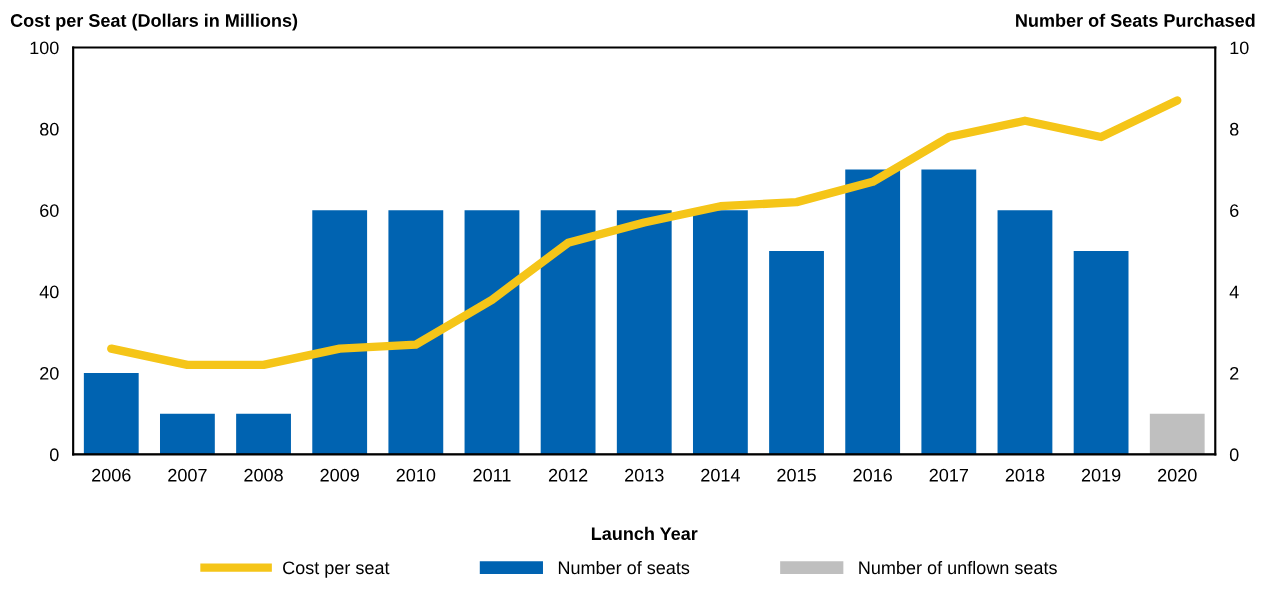  What do you see at coordinates (624, 567) in the screenshot?
I see `legend-label: Number of seats` at bounding box center [624, 567].